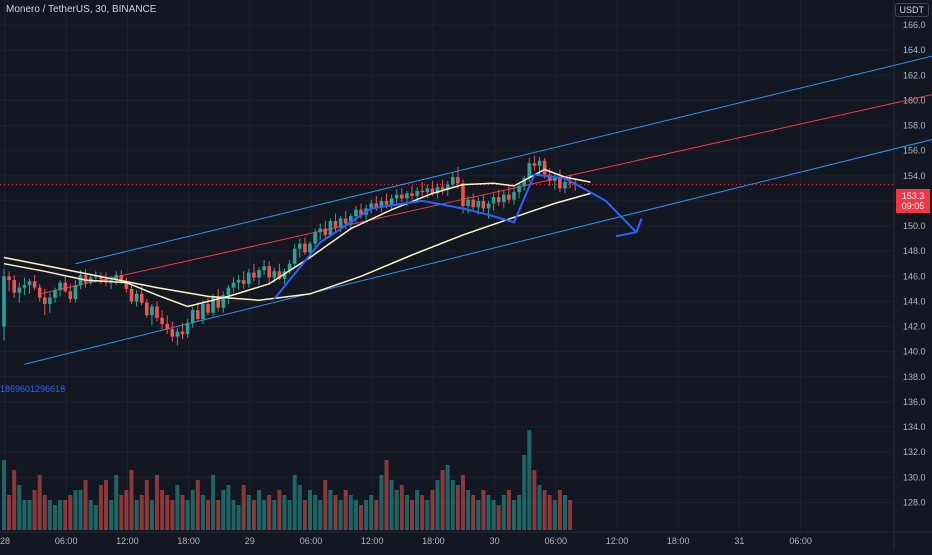 The image size is (932, 555). What do you see at coordinates (372, 541) in the screenshot?
I see `x-tick-6: 12:00` at bounding box center [372, 541].